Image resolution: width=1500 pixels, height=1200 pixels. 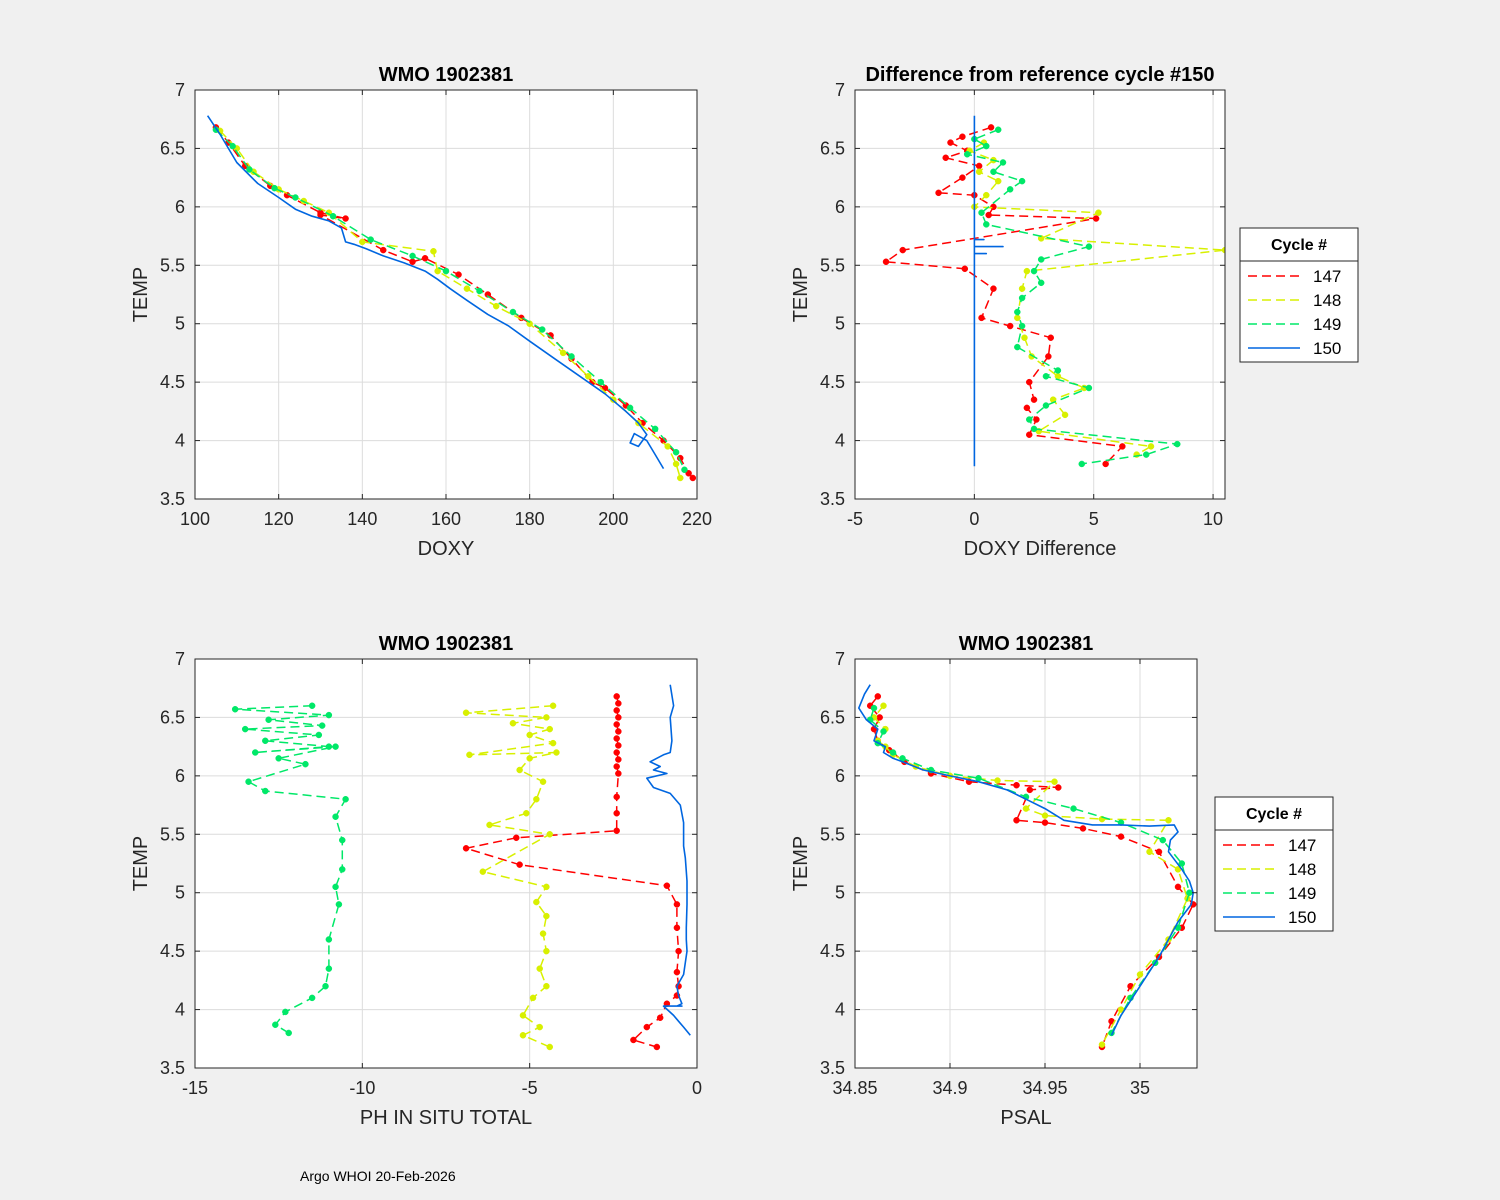 I want to click on x-tick-label: 160, so click(x=446, y=519).